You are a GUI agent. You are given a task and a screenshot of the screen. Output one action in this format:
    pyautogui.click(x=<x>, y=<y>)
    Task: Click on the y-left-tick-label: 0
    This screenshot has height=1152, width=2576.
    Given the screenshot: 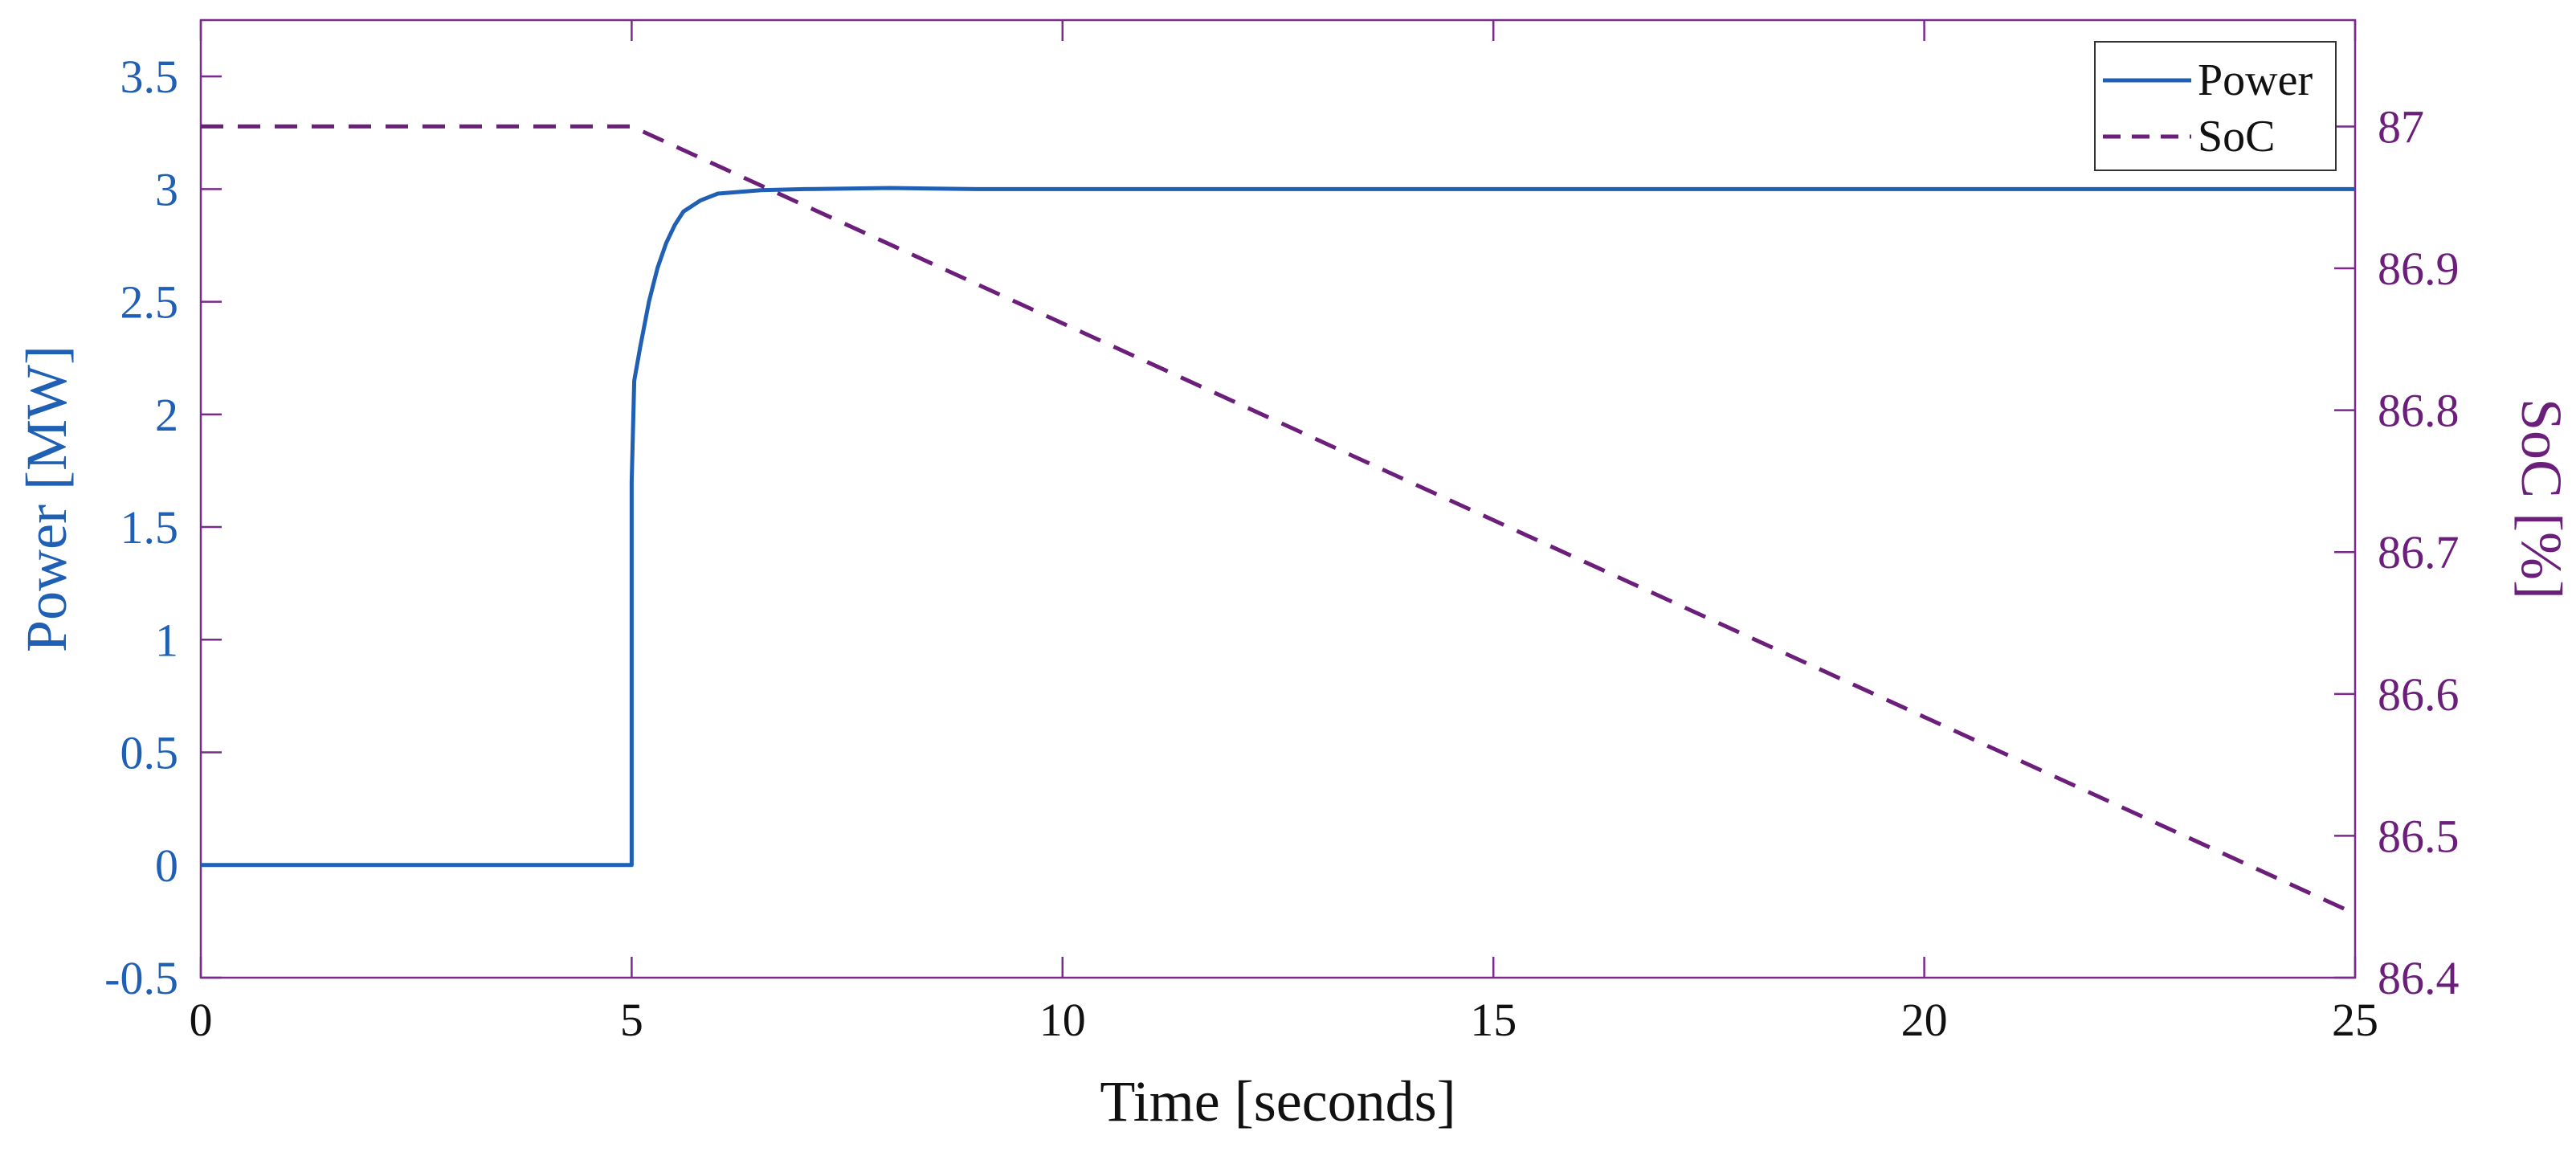 What is the action you would take?
    pyautogui.click(x=166, y=865)
    